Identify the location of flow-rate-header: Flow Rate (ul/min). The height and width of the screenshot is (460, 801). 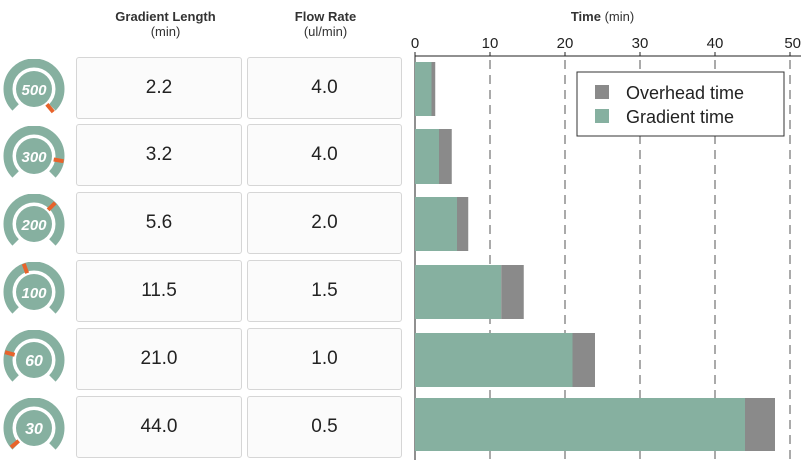
(325, 24).